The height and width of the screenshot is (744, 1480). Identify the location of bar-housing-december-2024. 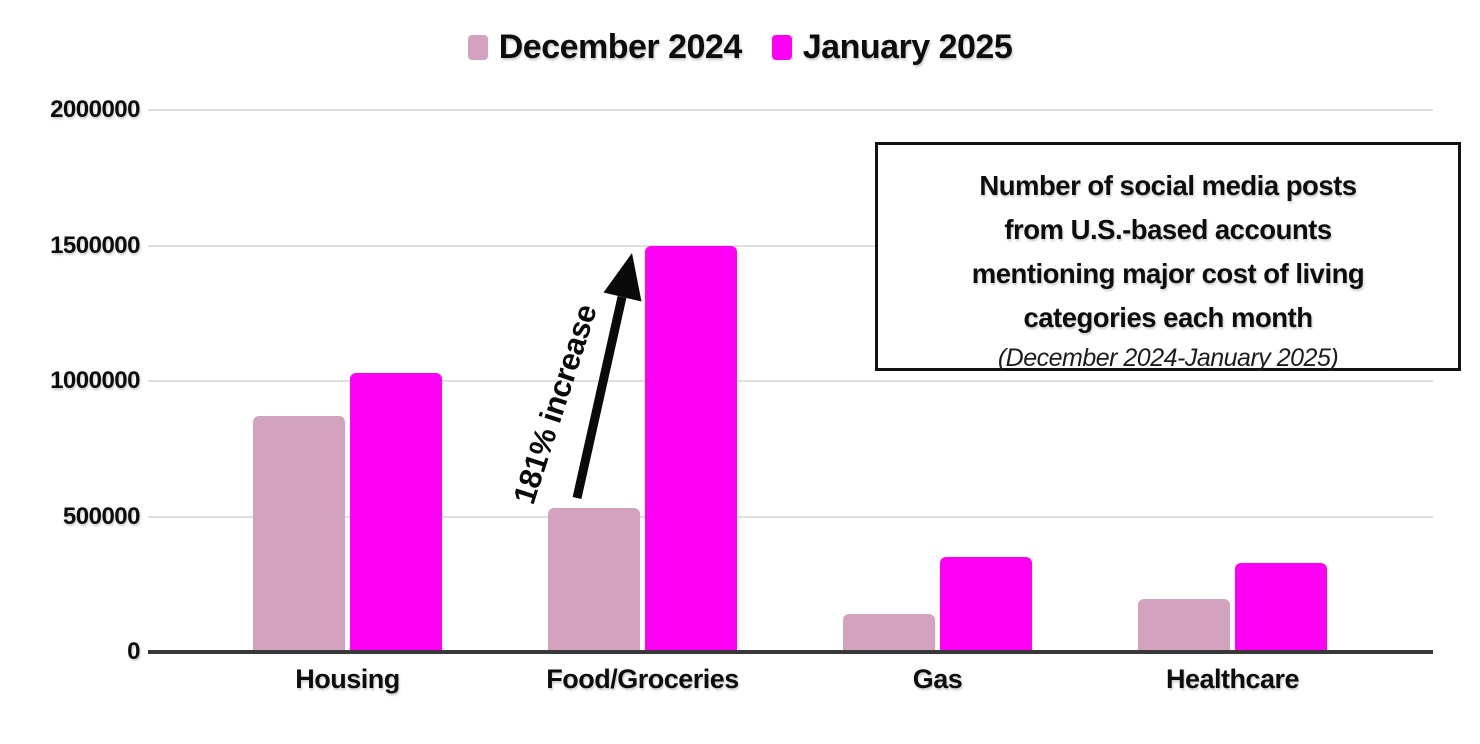
(299, 534).